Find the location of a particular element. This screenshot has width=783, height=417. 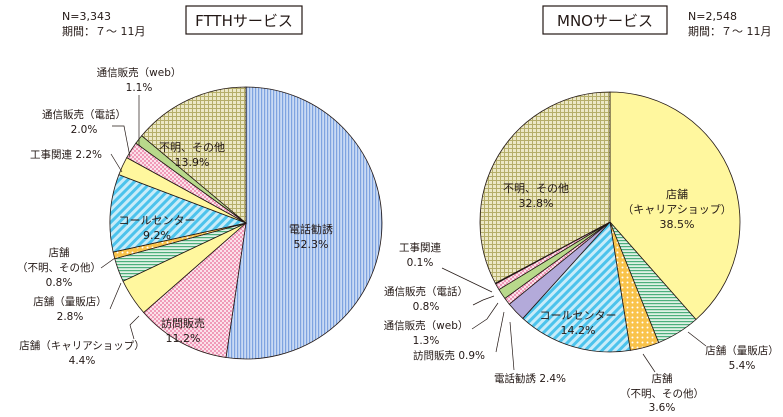

mno-leader-phone-sales is located at coordinates (512, 346).